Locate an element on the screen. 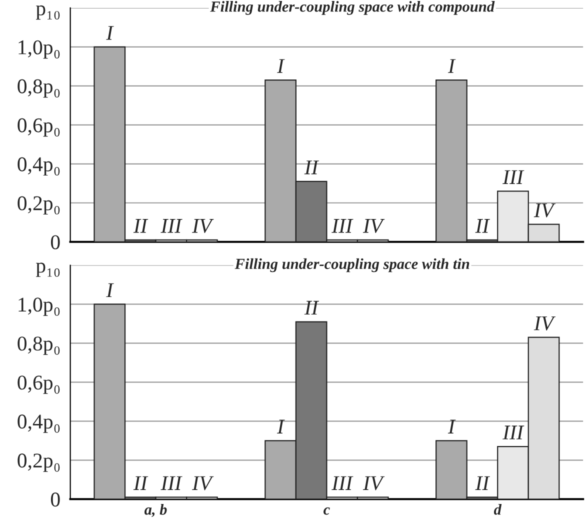 This screenshot has width=586, height=531. x-tick-label: a, b is located at coordinates (155, 510).